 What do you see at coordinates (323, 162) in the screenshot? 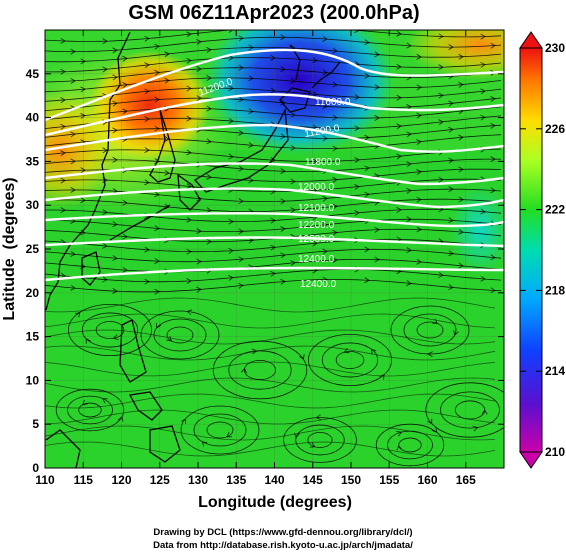
I see `contour-label-11800: 11800.0` at bounding box center [323, 162].